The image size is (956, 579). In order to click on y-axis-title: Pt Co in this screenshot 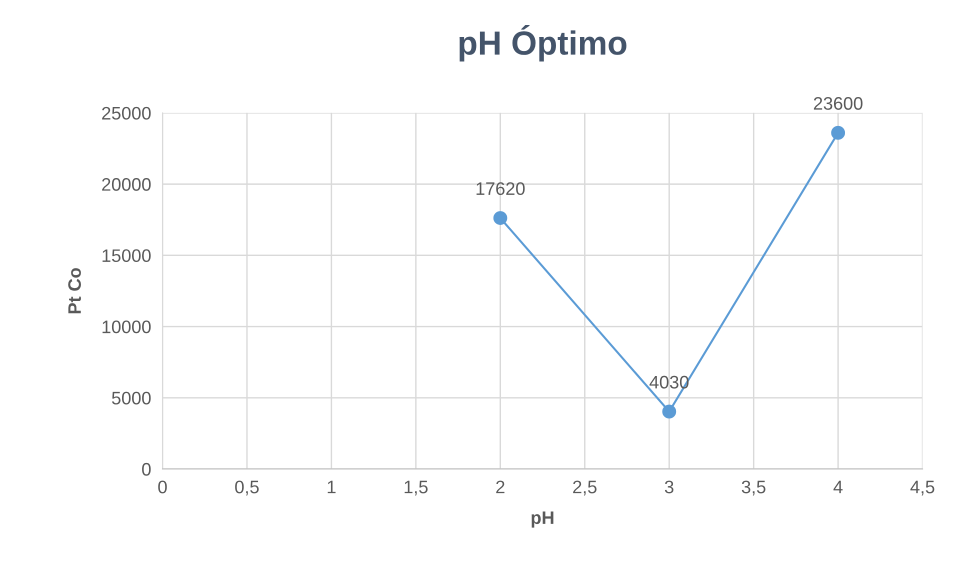, I will do `click(74, 291)`.